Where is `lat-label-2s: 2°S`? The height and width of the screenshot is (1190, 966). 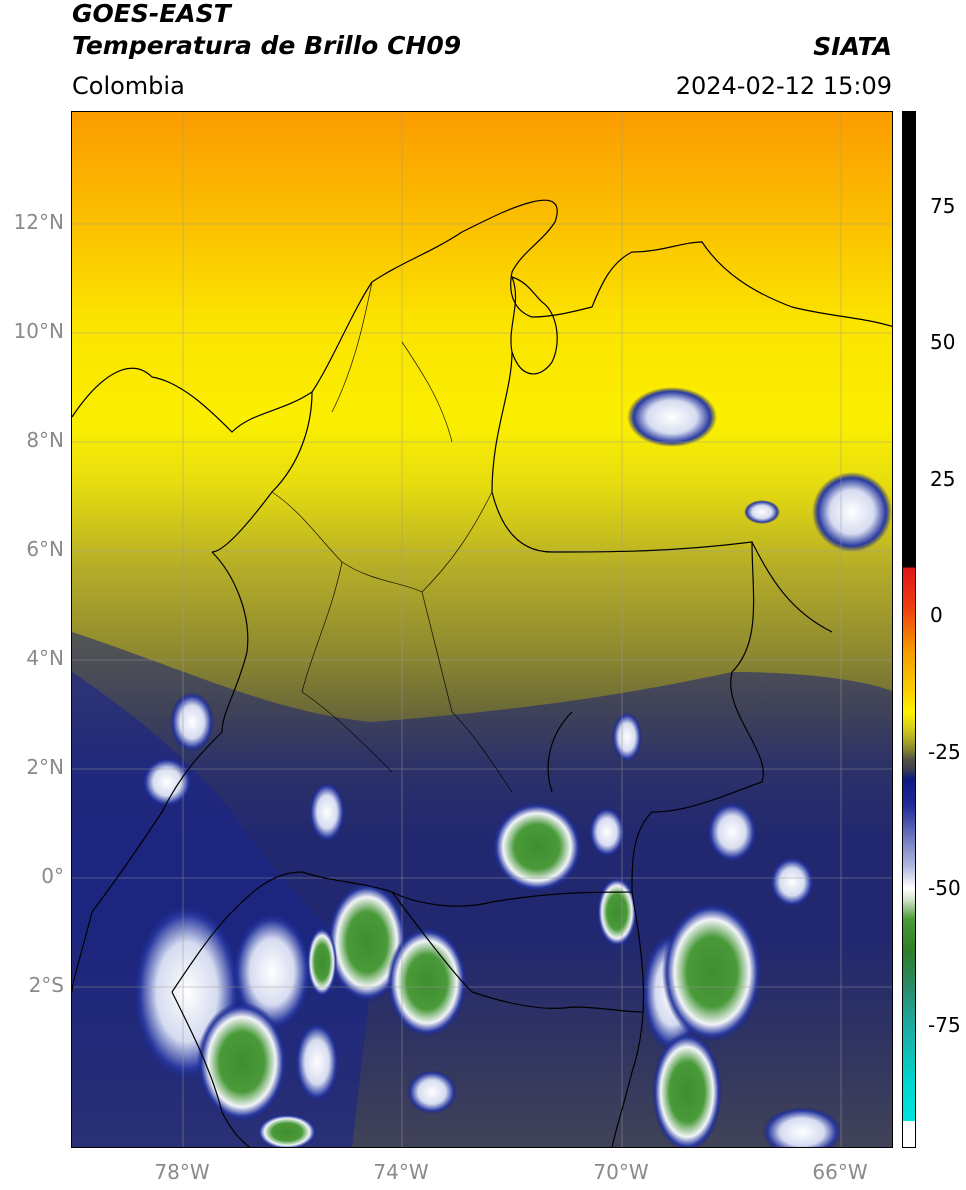 lat-label-2s: 2°S is located at coordinates (46, 985).